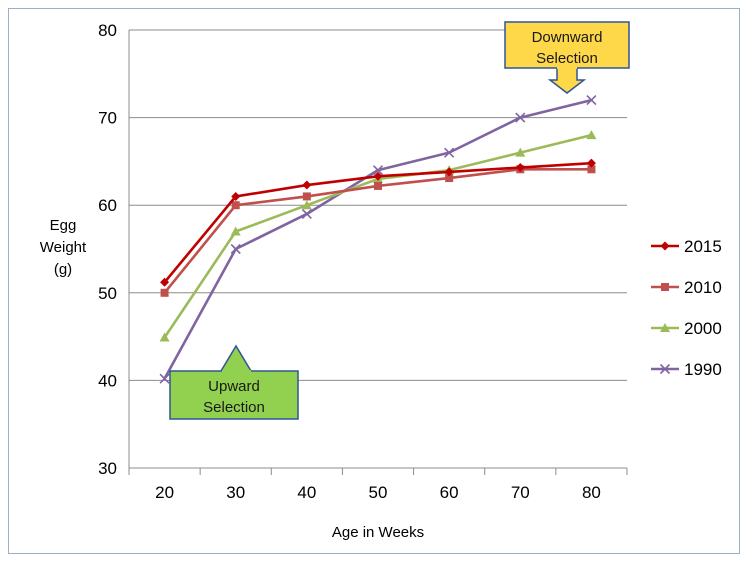 The width and height of the screenshot is (749, 563). I want to click on callout-arrow-up, so click(236, 358).